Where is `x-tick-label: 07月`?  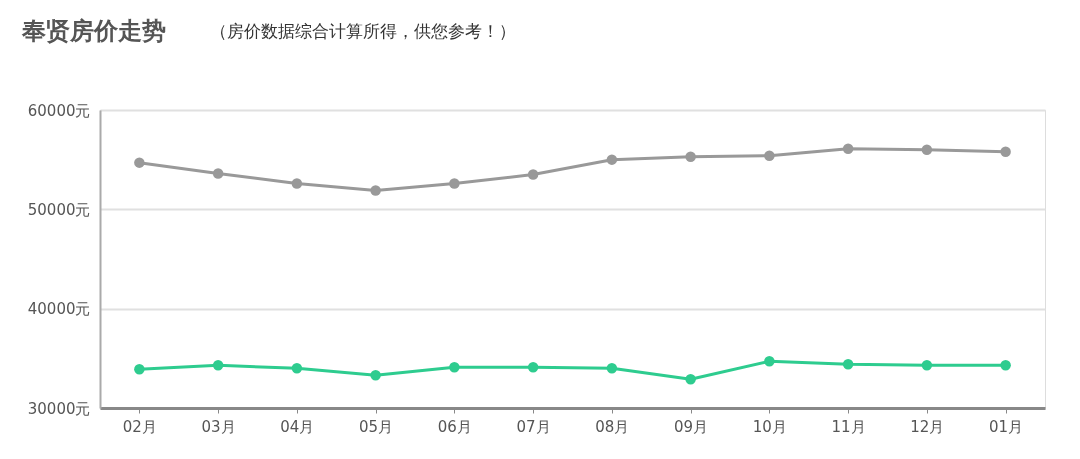 x-tick-label: 07月 is located at coordinates (533, 426).